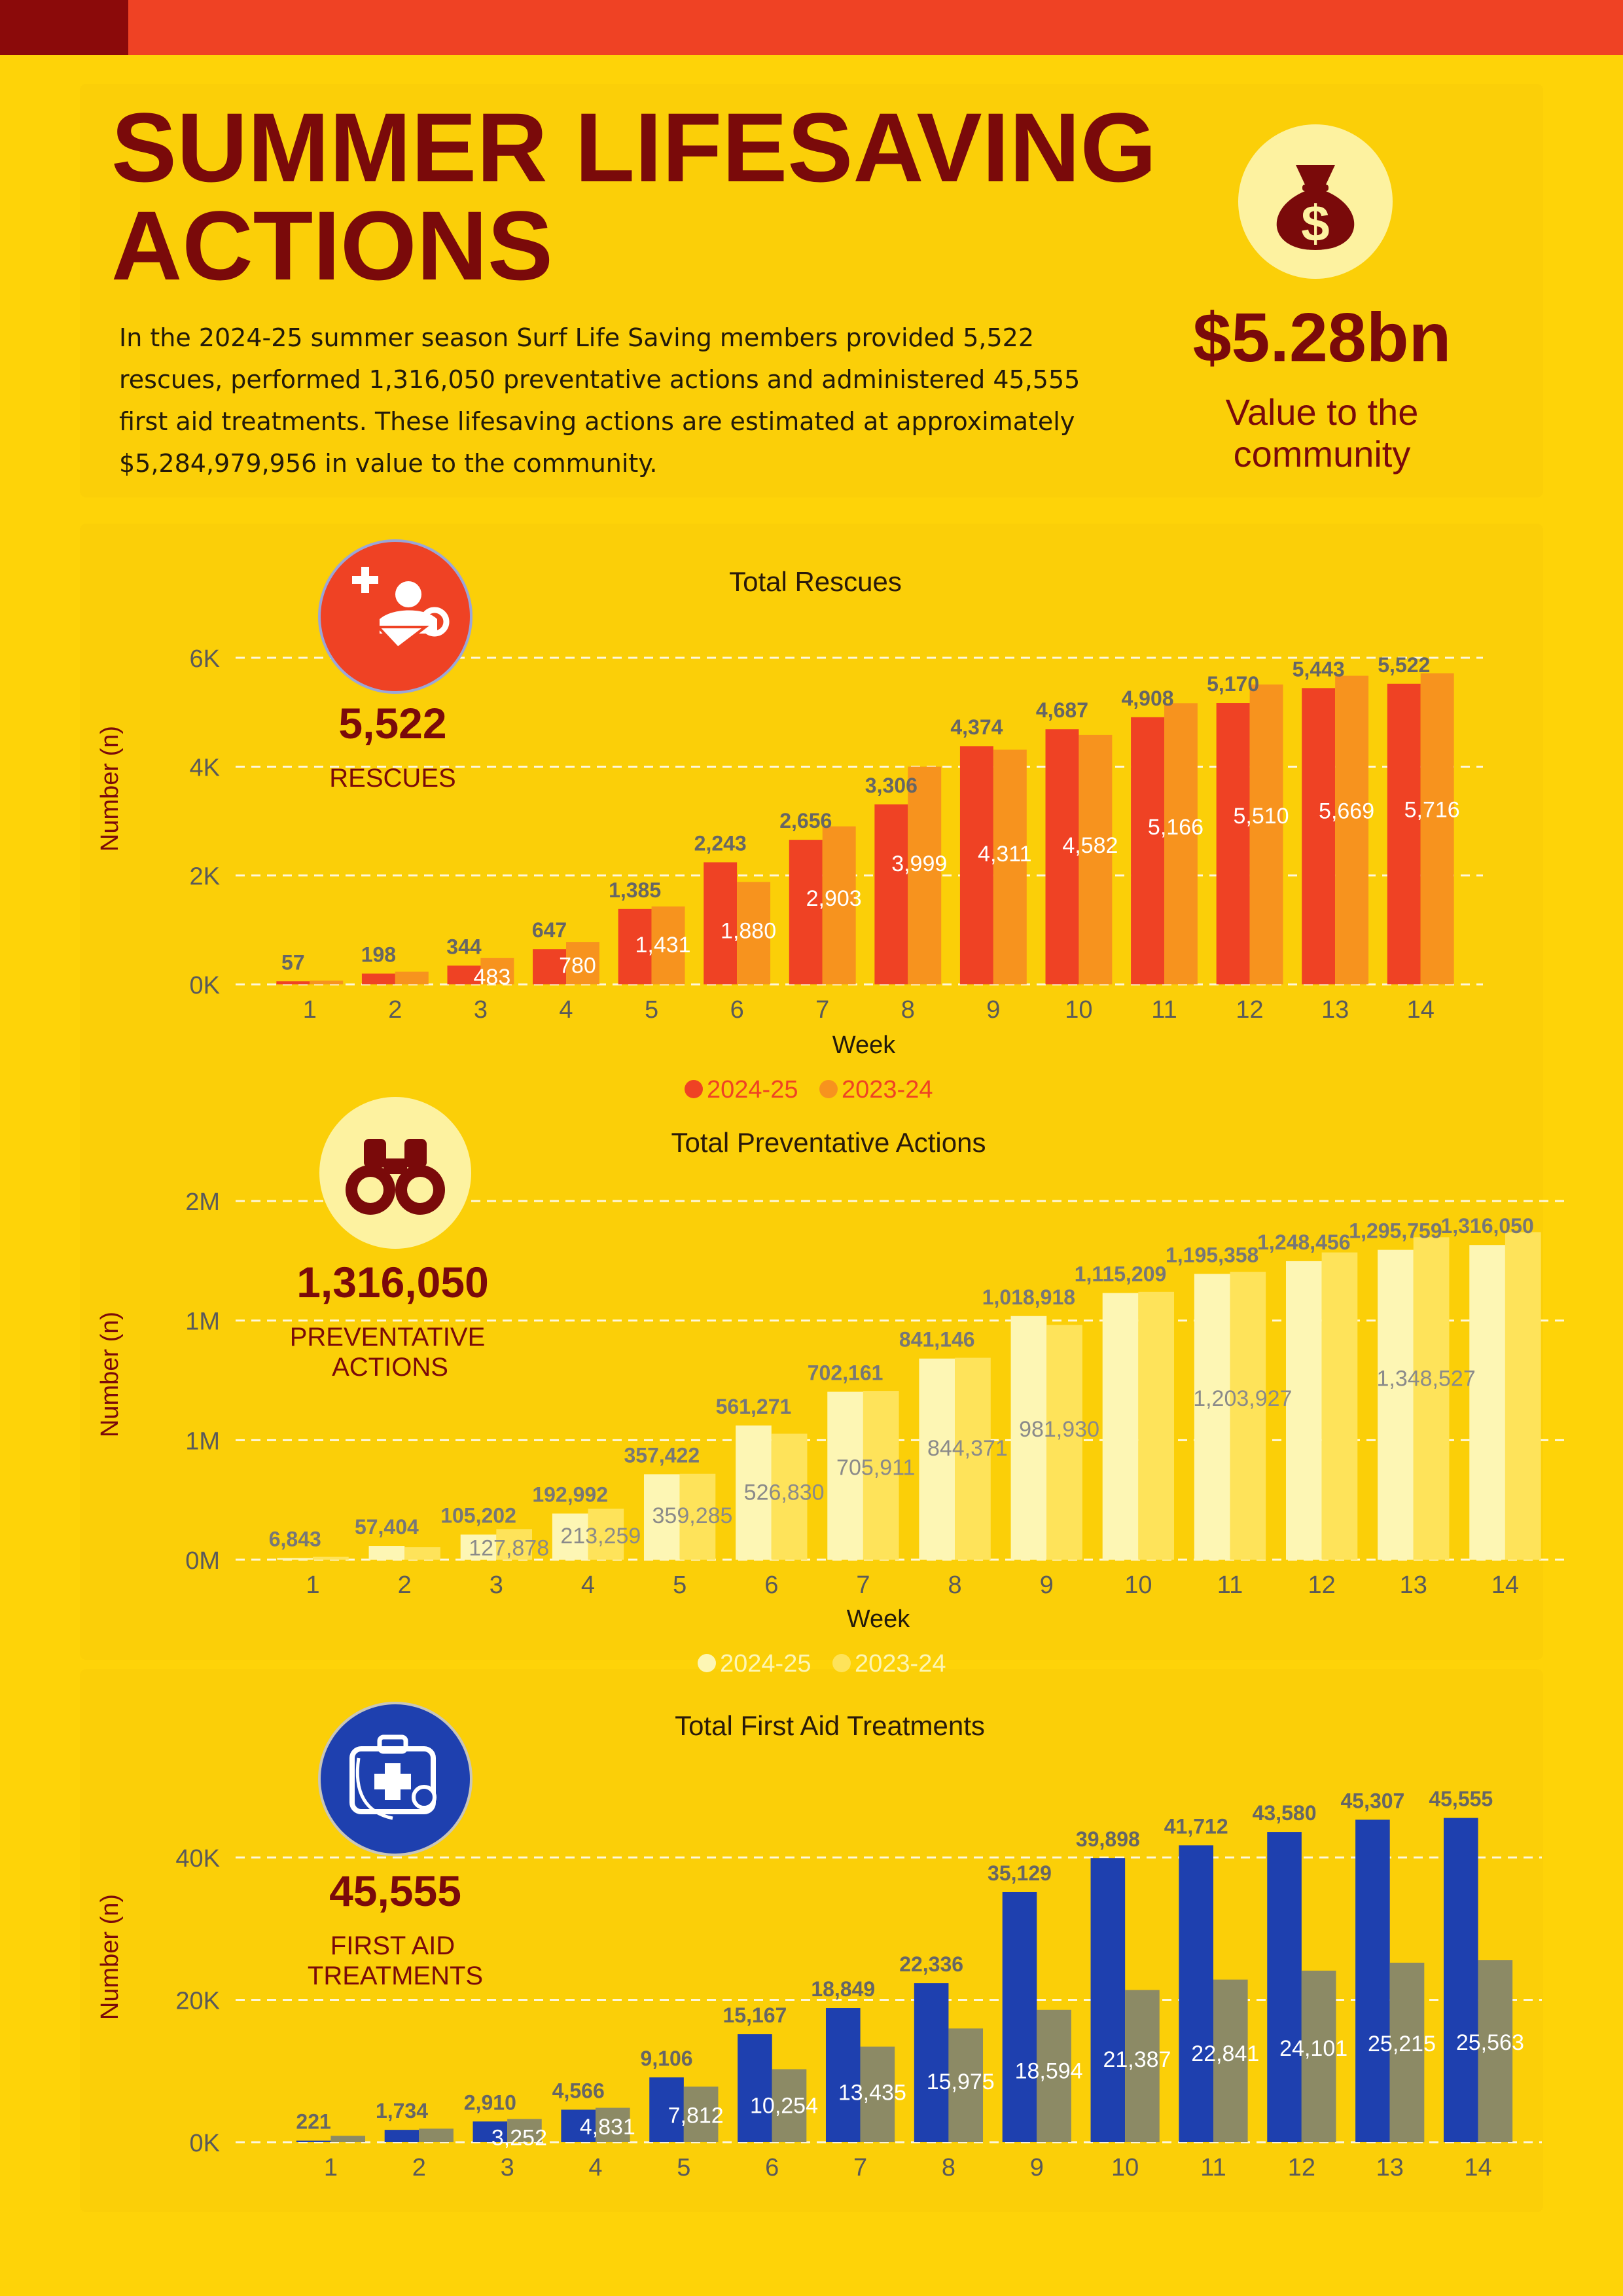 Image resolution: width=1623 pixels, height=2296 pixels. I want to click on x-tick-label: 1, so click(331, 2167).